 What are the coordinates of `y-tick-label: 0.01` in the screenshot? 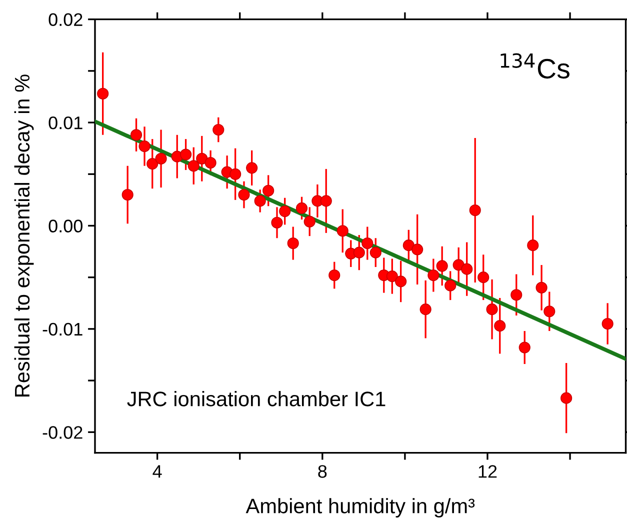 It's located at (65, 123).